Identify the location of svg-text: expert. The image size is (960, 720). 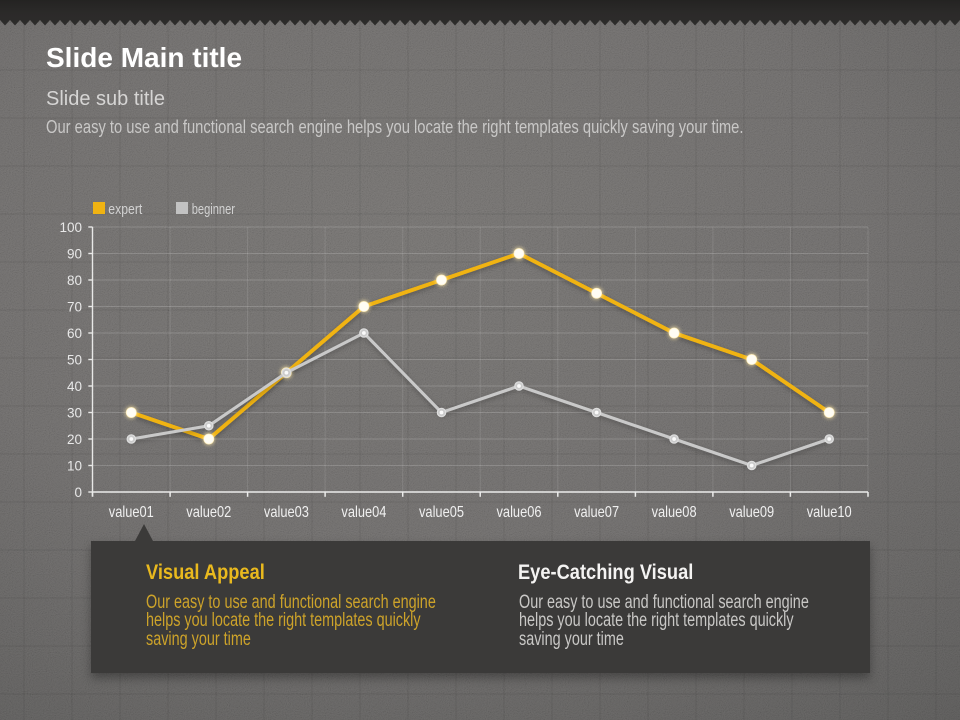
(125, 210).